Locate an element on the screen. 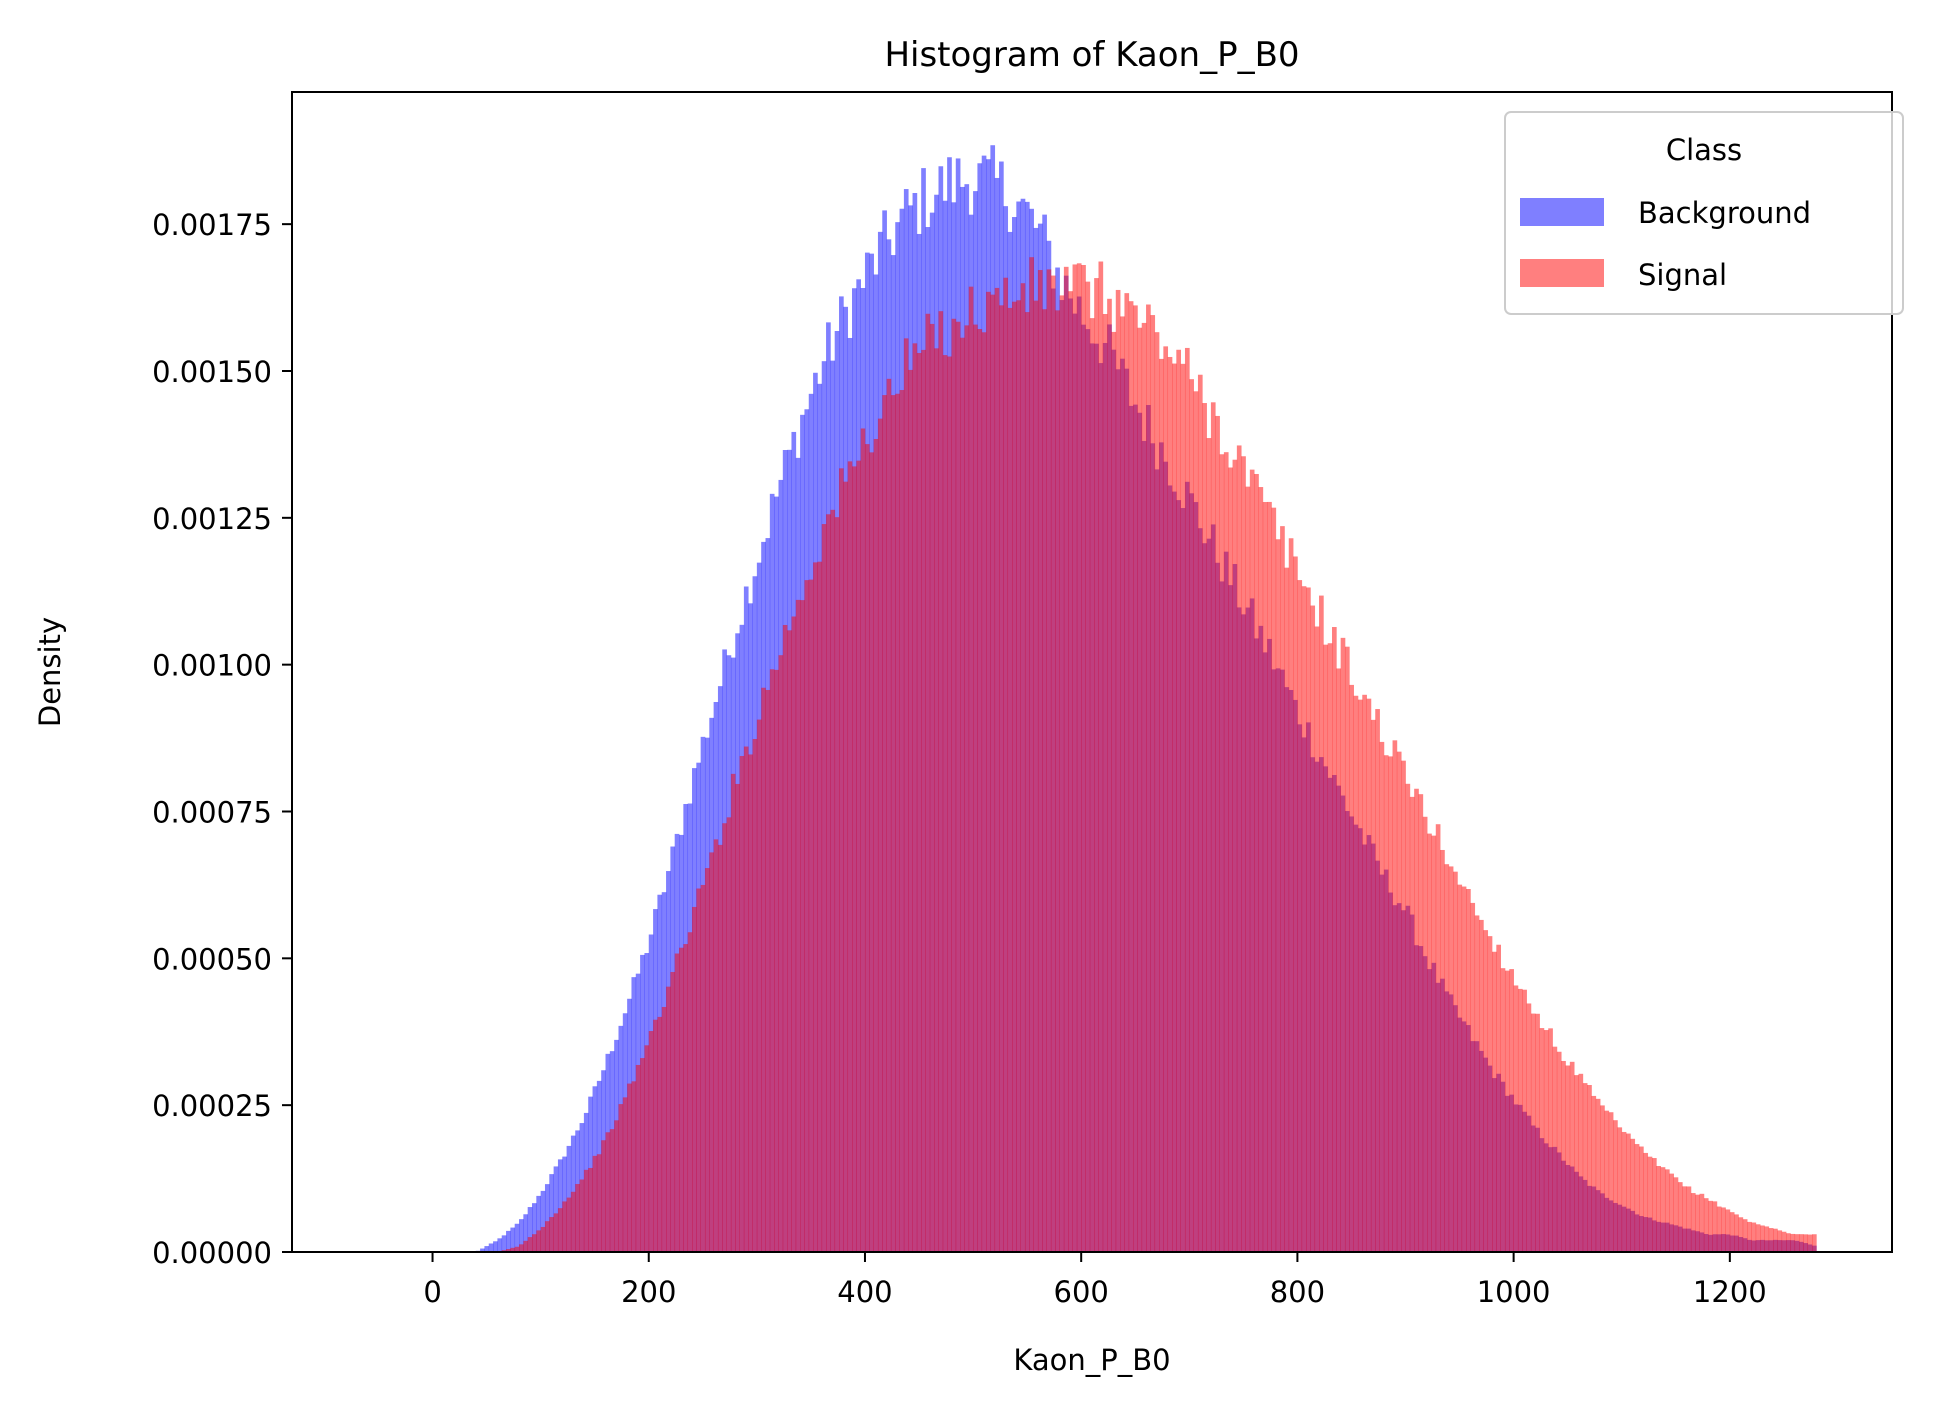  x-axis-label: Kaon_P_B0 is located at coordinates (1091, 1360).